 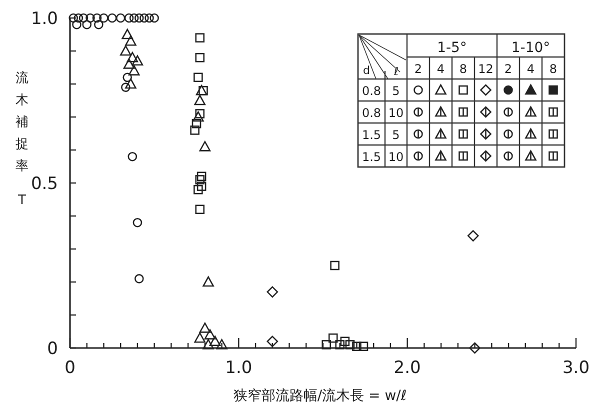 I want to click on category-label: 12, so click(x=486, y=69).